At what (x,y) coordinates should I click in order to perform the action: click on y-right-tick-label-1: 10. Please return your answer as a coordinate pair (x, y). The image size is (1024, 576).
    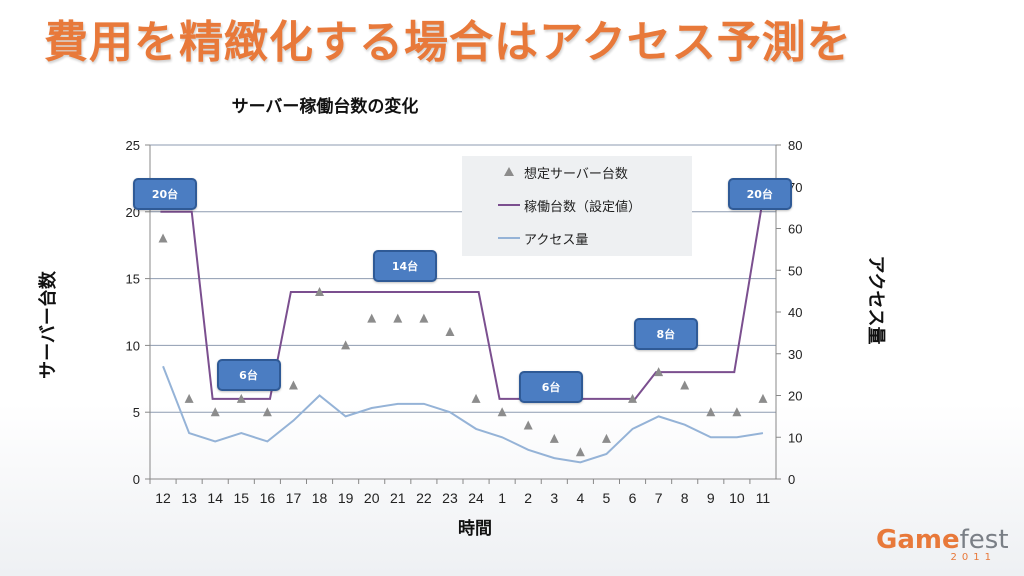
    Looking at the image, I should click on (795, 437).